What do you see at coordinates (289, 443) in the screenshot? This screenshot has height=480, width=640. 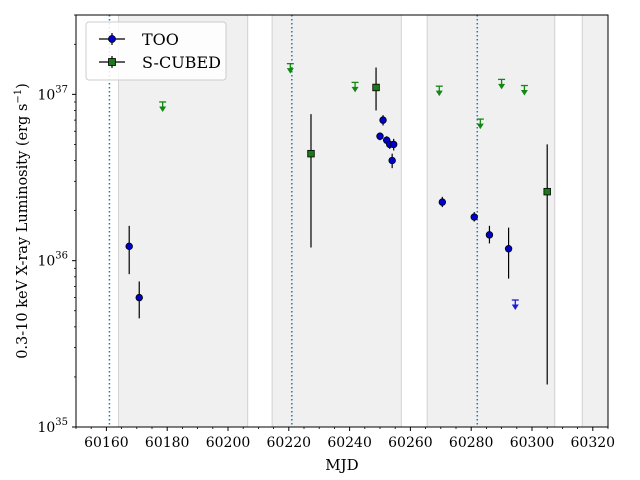 I see `x-tick-label: 60220` at bounding box center [289, 443].